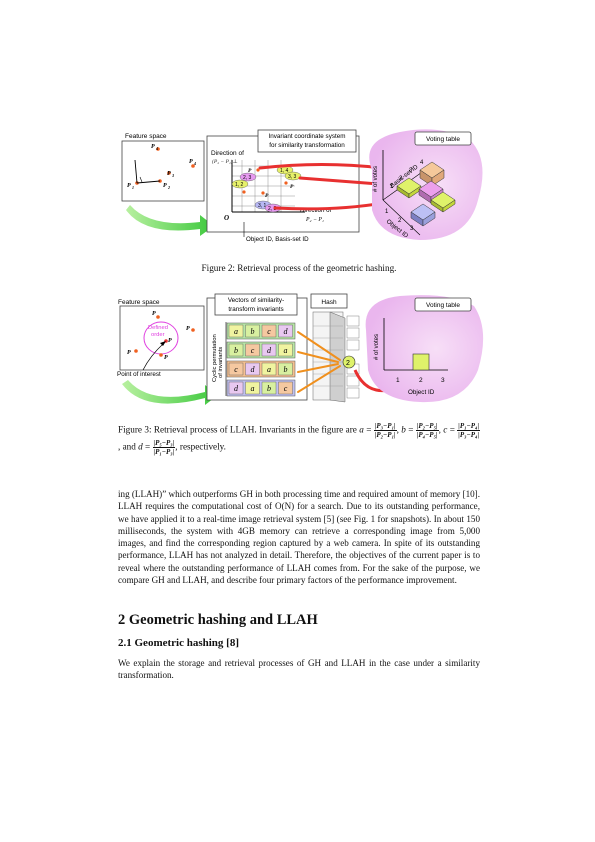 The width and height of the screenshot is (595, 842). What do you see at coordinates (443, 139) in the screenshot?
I see `fig2-voting-table: Voting table` at bounding box center [443, 139].